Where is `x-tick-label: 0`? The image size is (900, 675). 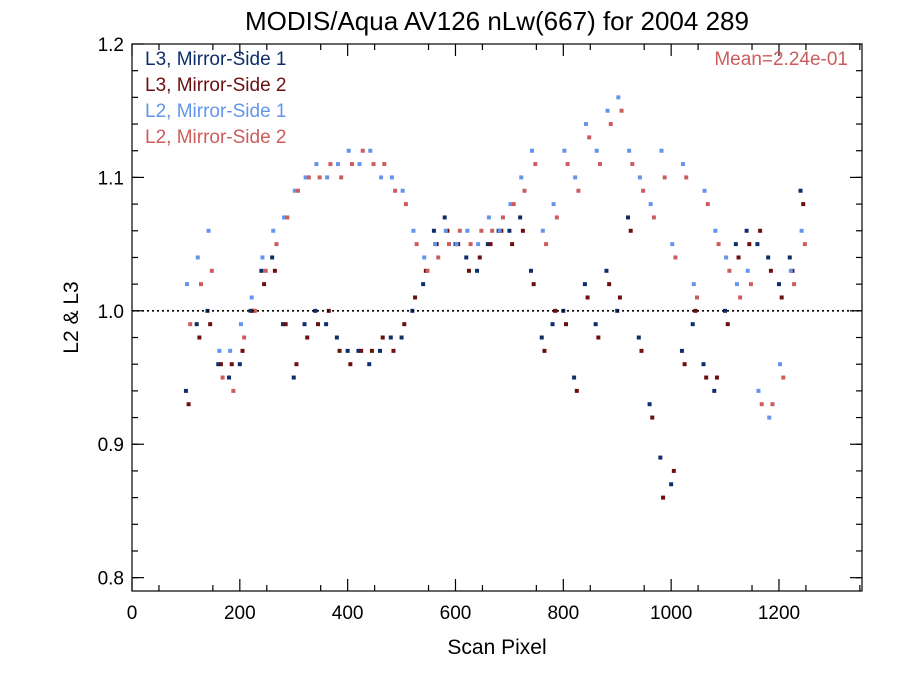 x-tick-label: 0 is located at coordinates (132, 613).